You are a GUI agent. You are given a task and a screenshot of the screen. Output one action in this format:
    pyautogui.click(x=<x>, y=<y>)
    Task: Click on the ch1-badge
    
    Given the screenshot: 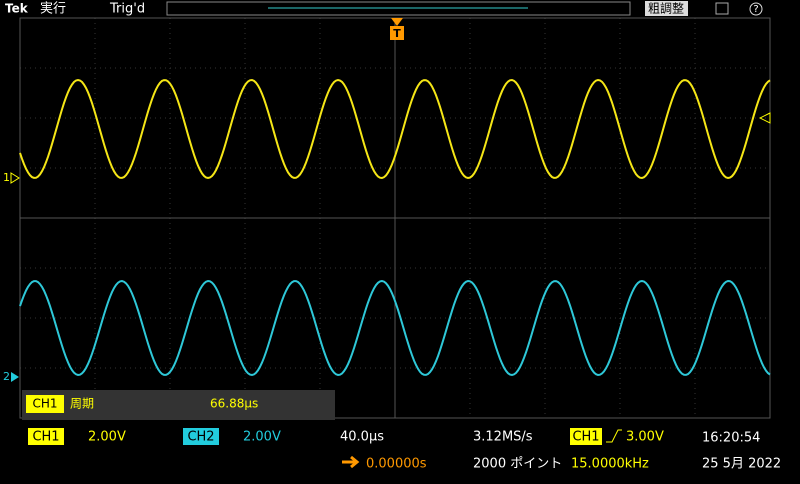 What is the action you would take?
    pyautogui.click(x=46, y=436)
    